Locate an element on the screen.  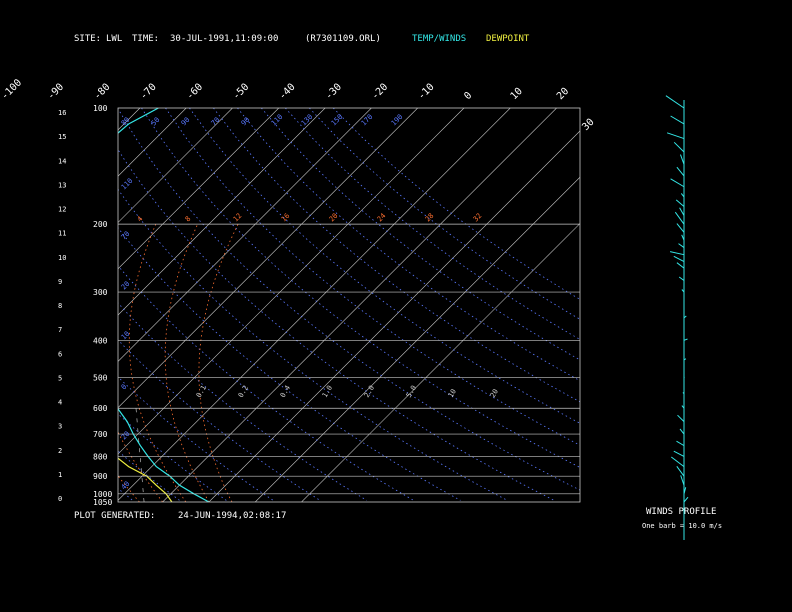
dewpoint-profile-line is located at coordinates (145, 479).